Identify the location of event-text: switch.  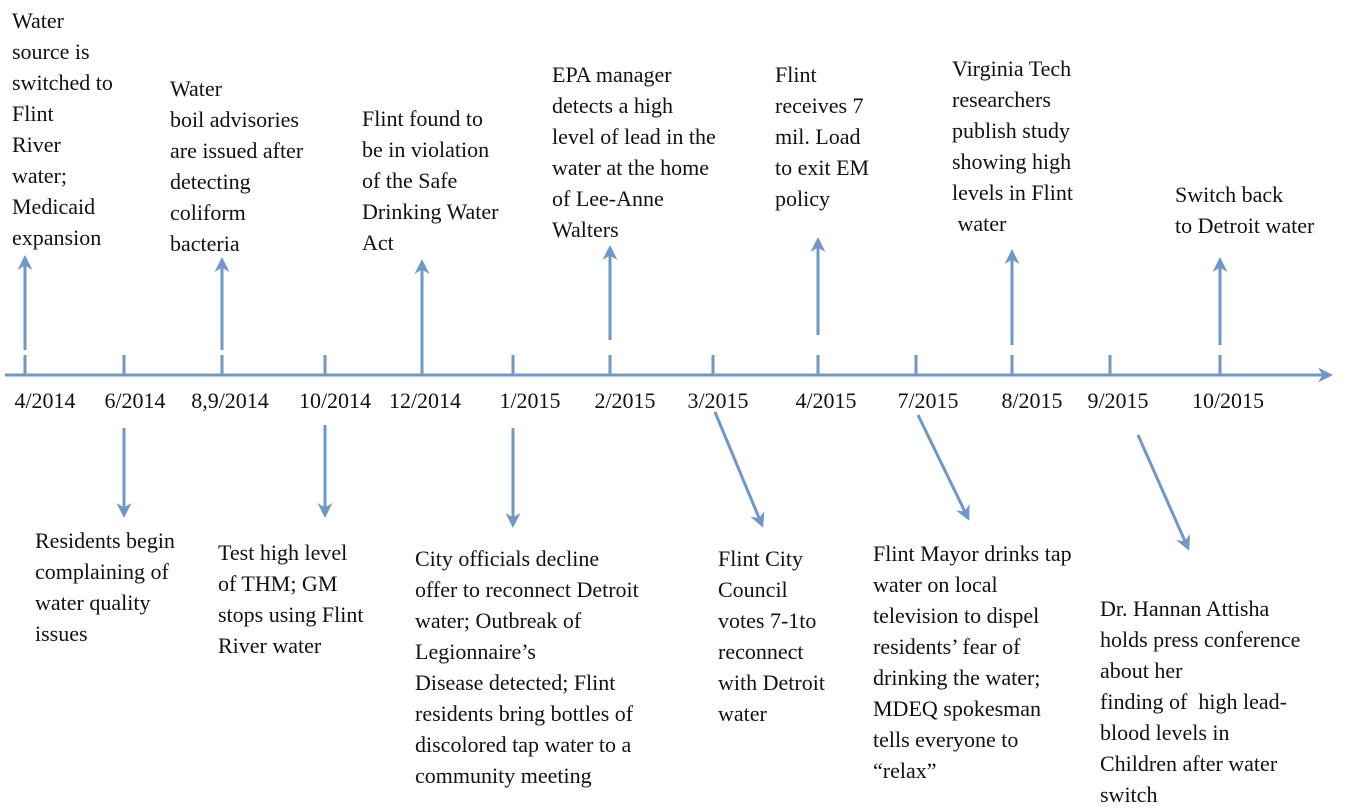
(1128, 794).